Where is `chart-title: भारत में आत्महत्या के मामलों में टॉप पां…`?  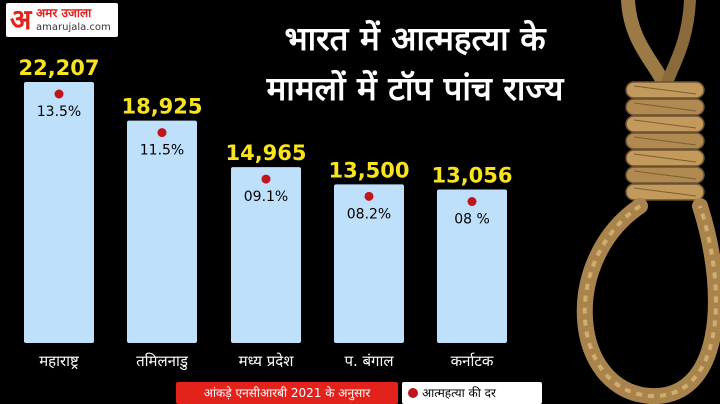 chart-title: भारत में आत्महत्या के मामलों में टॉप पां… is located at coordinates (415, 64).